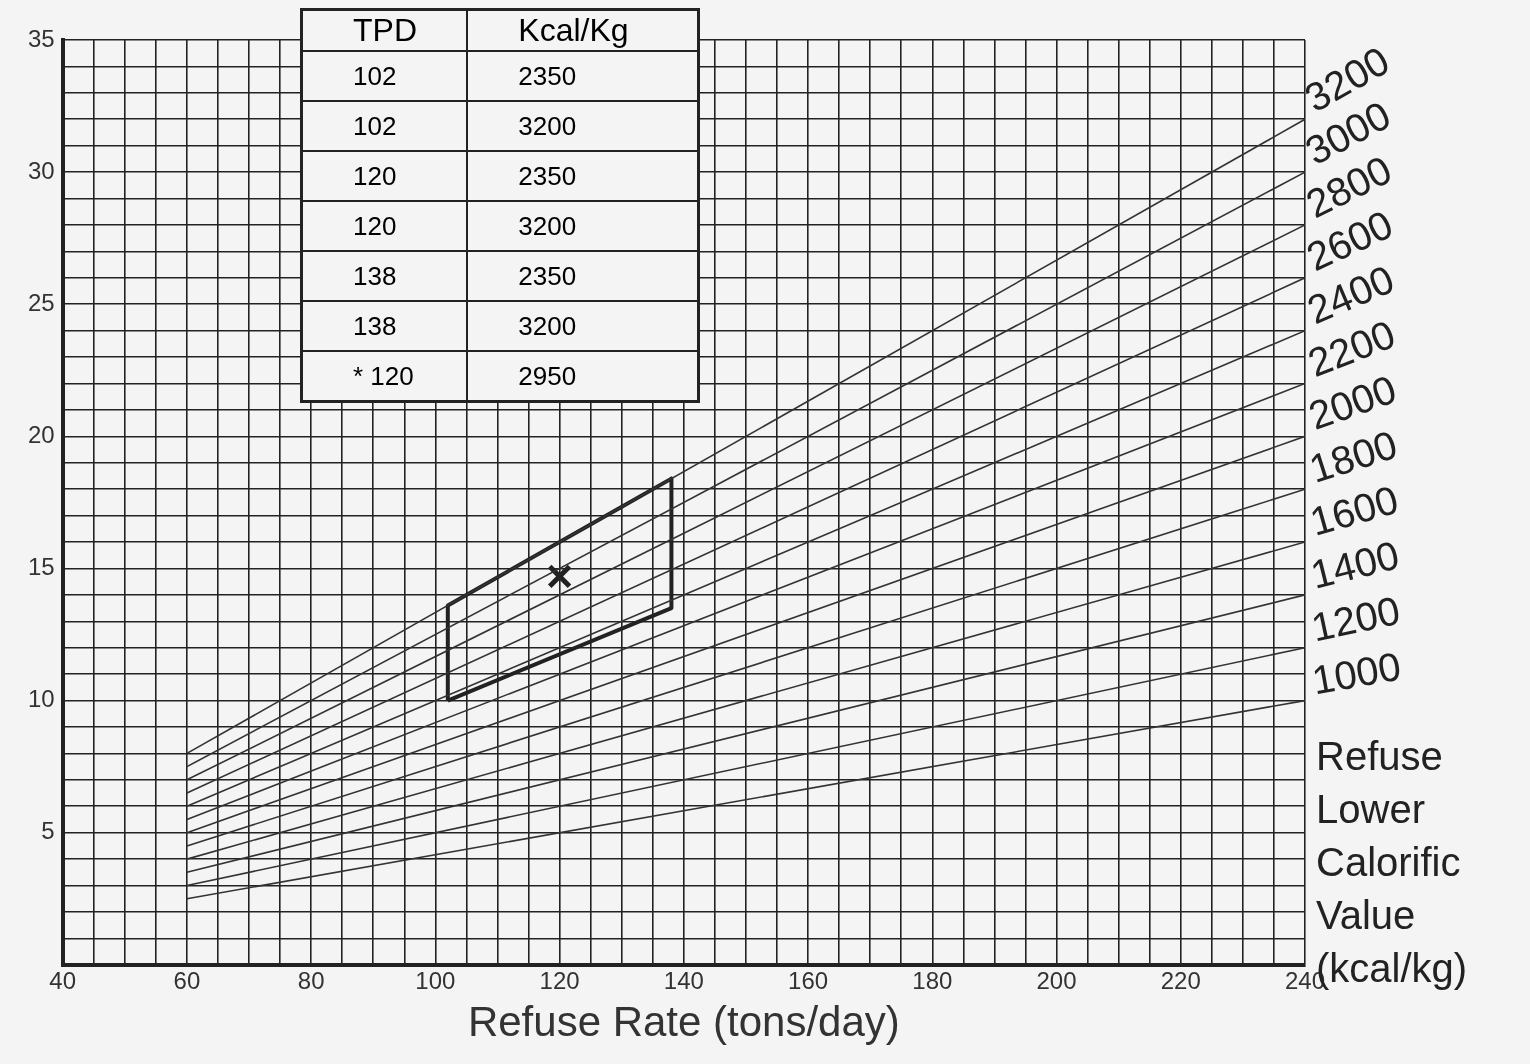 This screenshot has height=1064, width=1530. Describe the element at coordinates (435, 980) in the screenshot. I see `x-tick-label: 100` at that location.